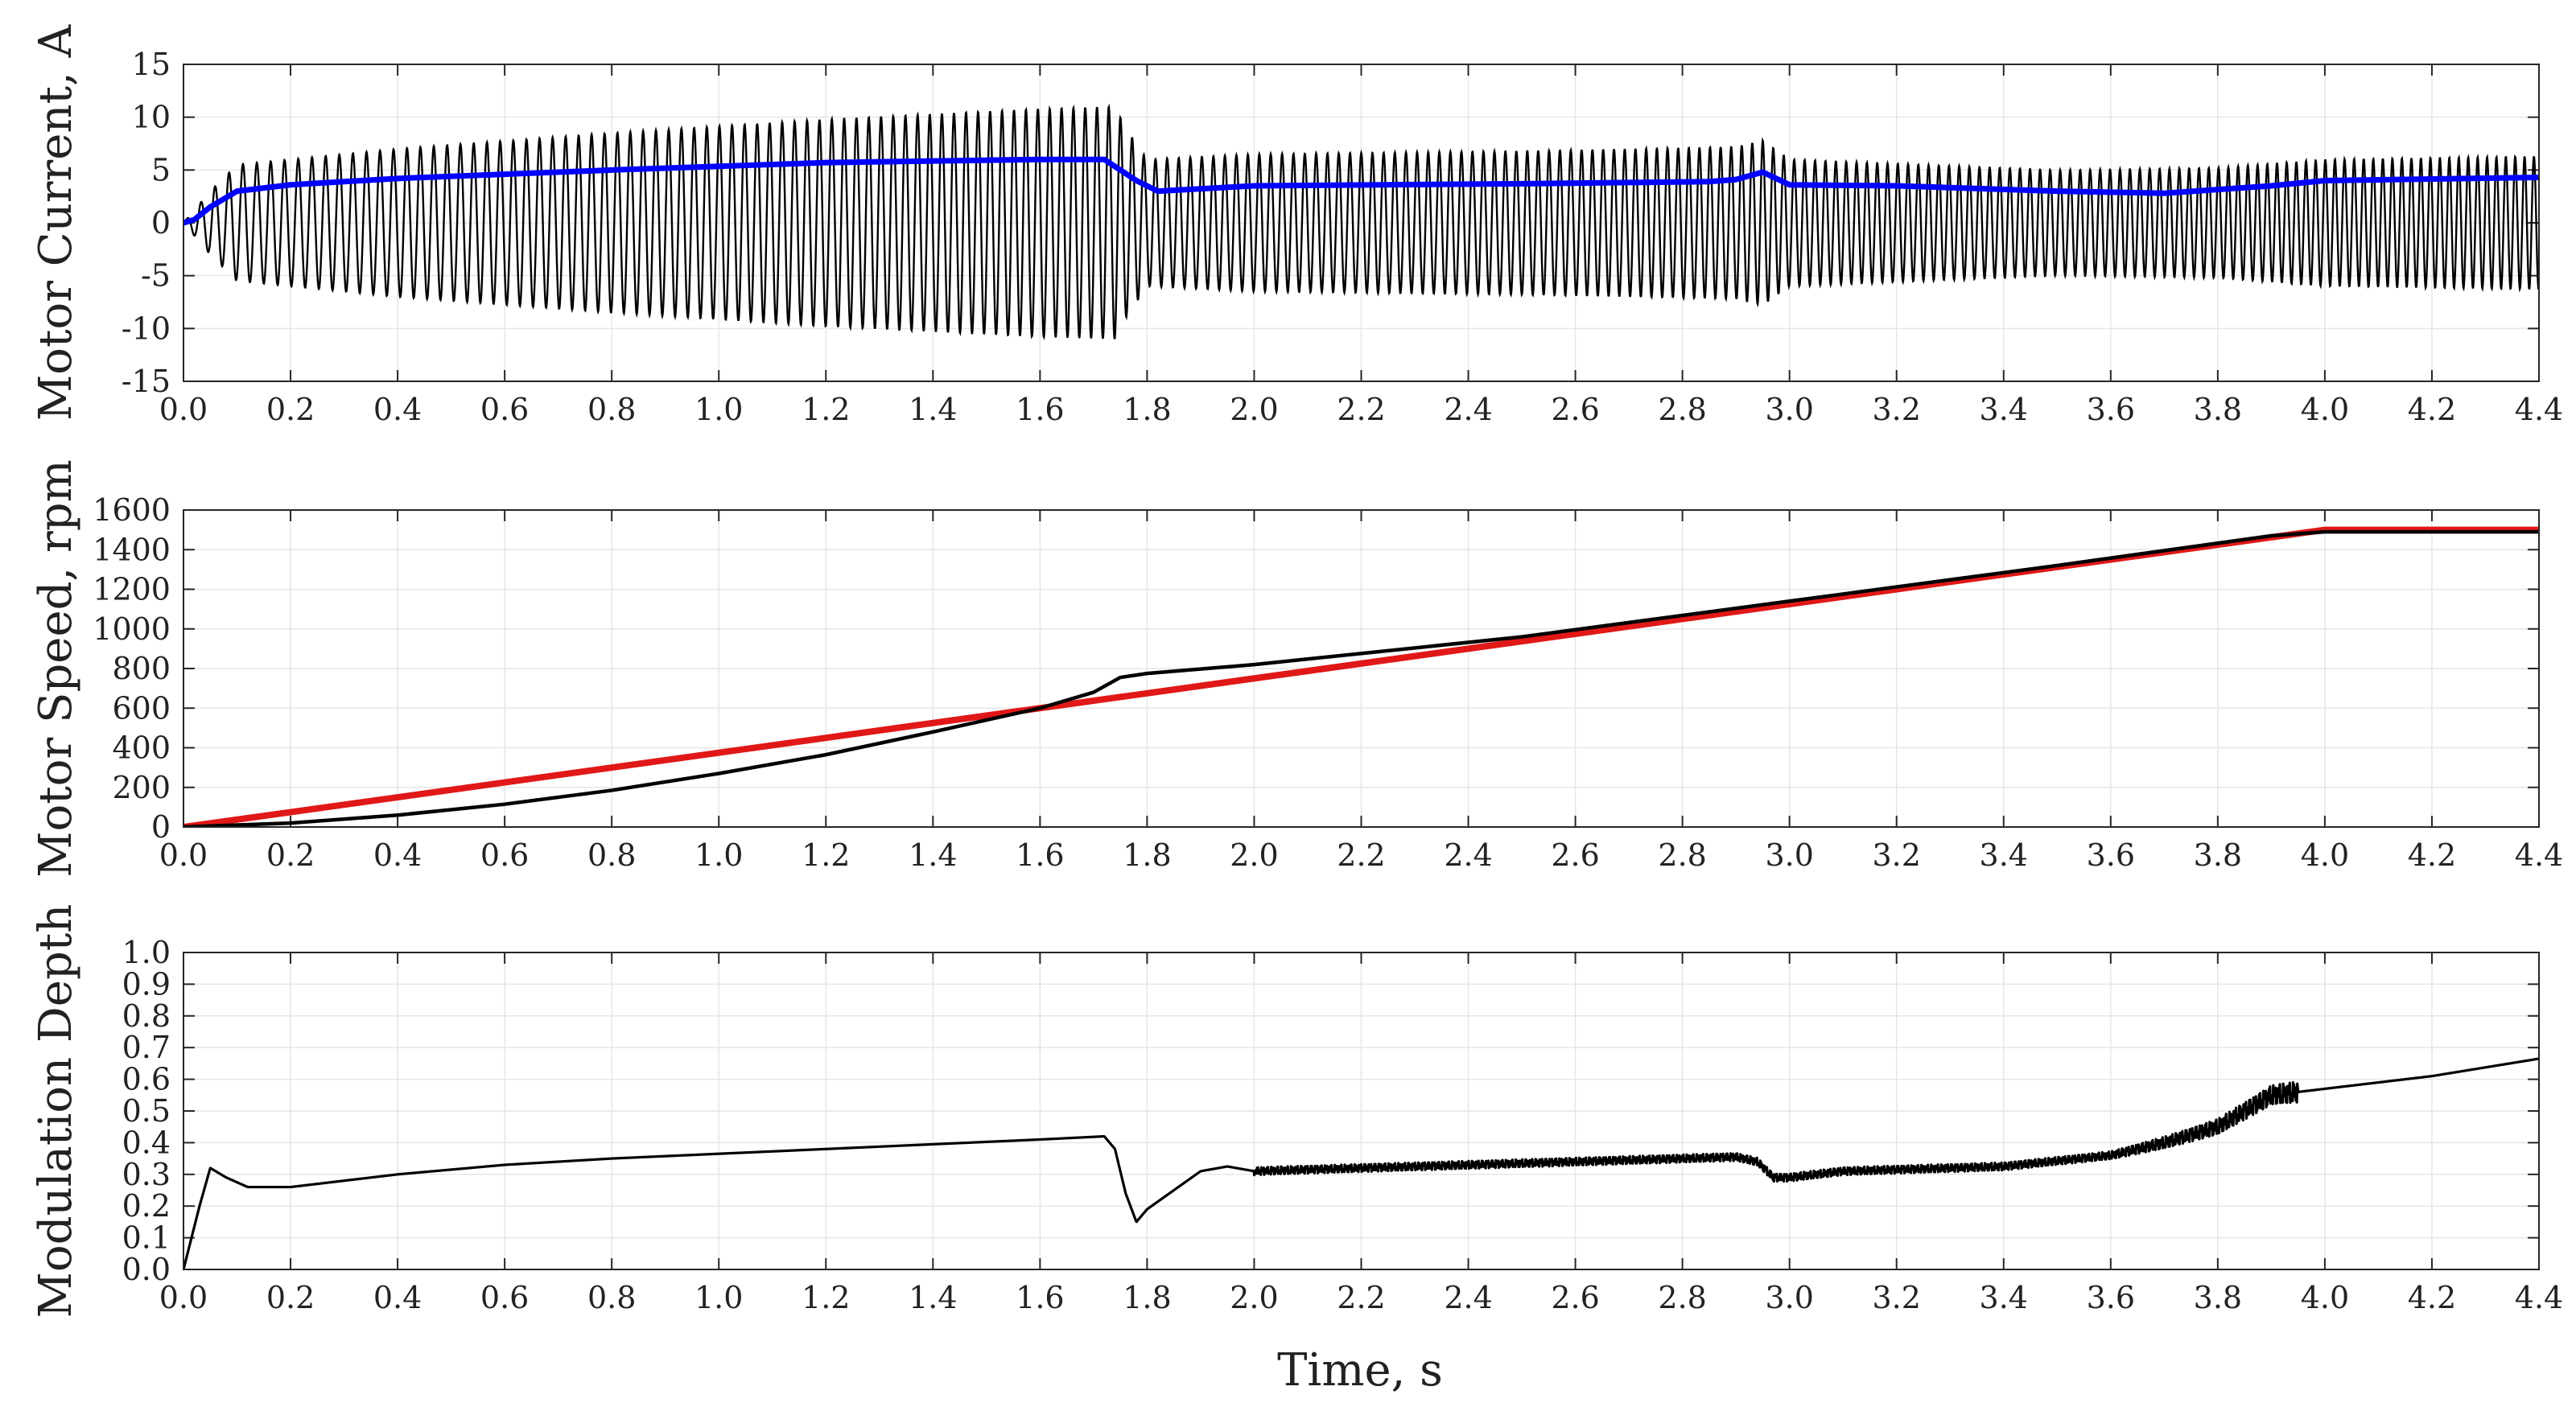 The width and height of the screenshot is (2576, 1403). Describe the element at coordinates (132, 629) in the screenshot. I see `y-tick-label: 1000` at that location.